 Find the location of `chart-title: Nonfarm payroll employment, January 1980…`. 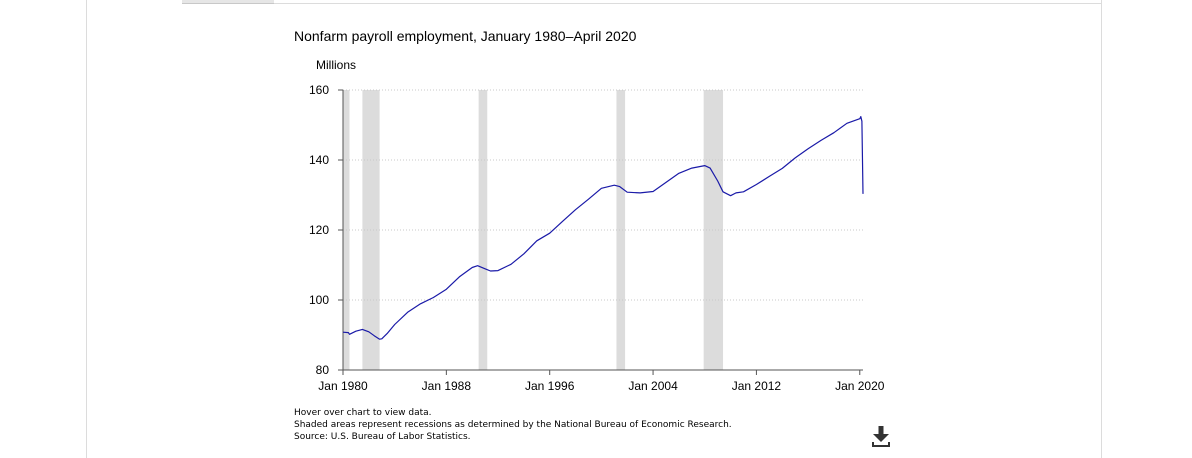

chart-title: Nonfarm payroll employment, January 1980… is located at coordinates (465, 36).